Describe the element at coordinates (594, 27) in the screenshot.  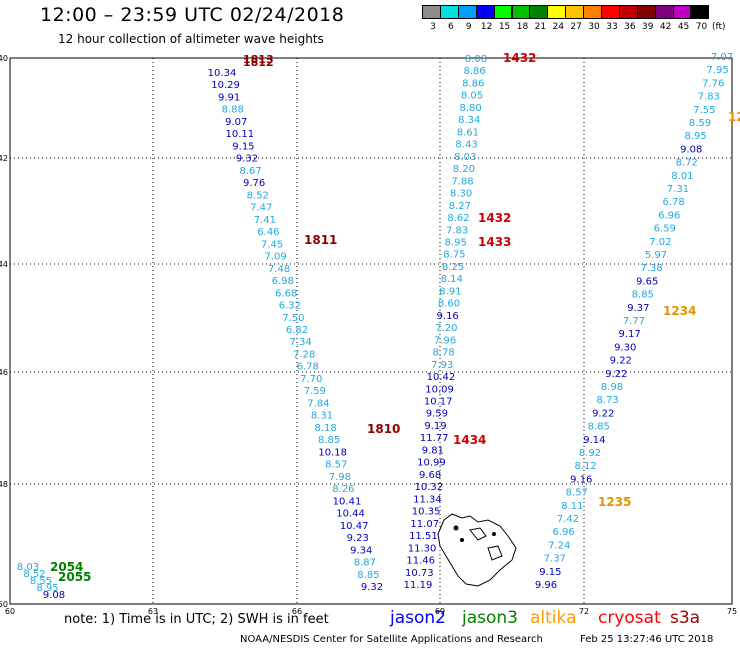
I see `legend-tick-label: 30` at that location.